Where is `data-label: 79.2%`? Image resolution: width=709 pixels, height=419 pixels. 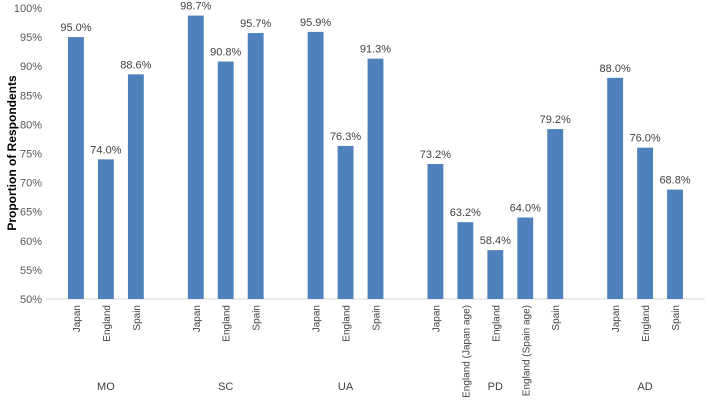
data-label: 79.2% is located at coordinates (555, 120).